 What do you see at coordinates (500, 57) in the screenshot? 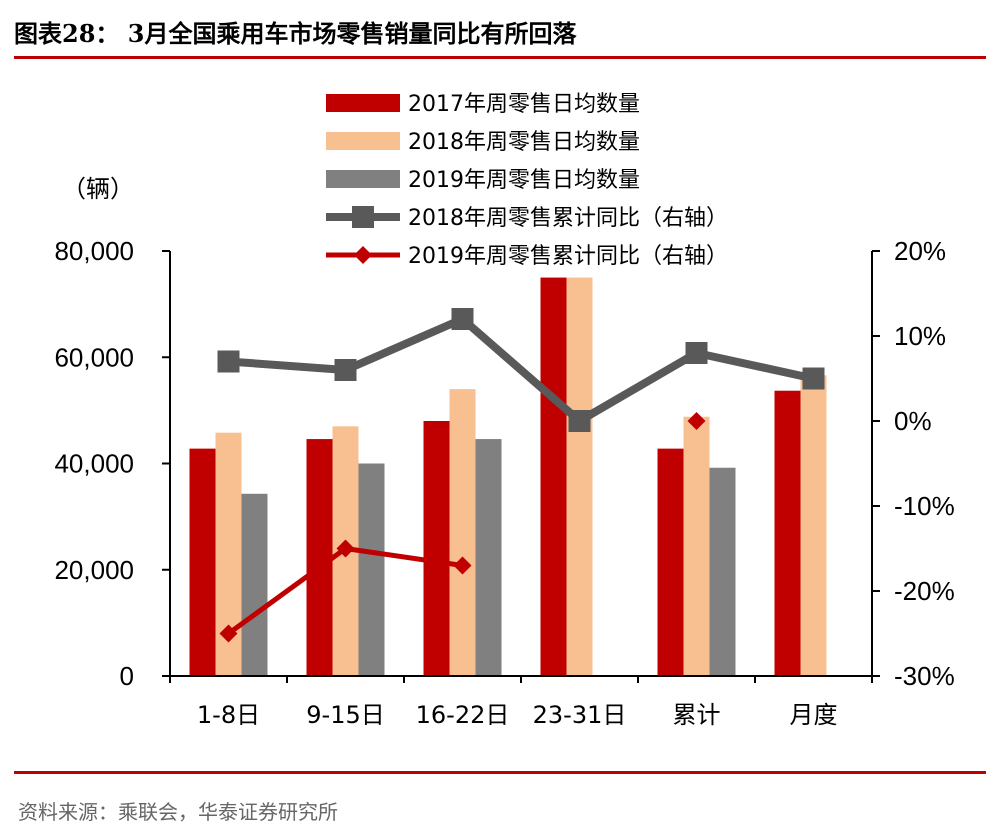
I see `top-rule` at bounding box center [500, 57].